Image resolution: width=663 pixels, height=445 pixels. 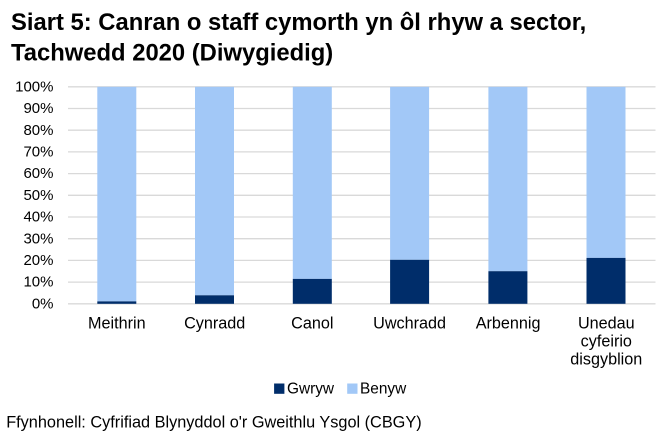 I want to click on svg-text: 0%, so click(x=43, y=303).